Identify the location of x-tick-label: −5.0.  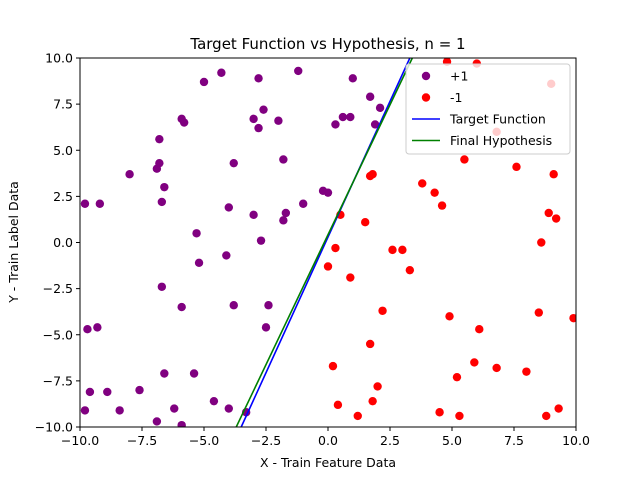
(204, 440).